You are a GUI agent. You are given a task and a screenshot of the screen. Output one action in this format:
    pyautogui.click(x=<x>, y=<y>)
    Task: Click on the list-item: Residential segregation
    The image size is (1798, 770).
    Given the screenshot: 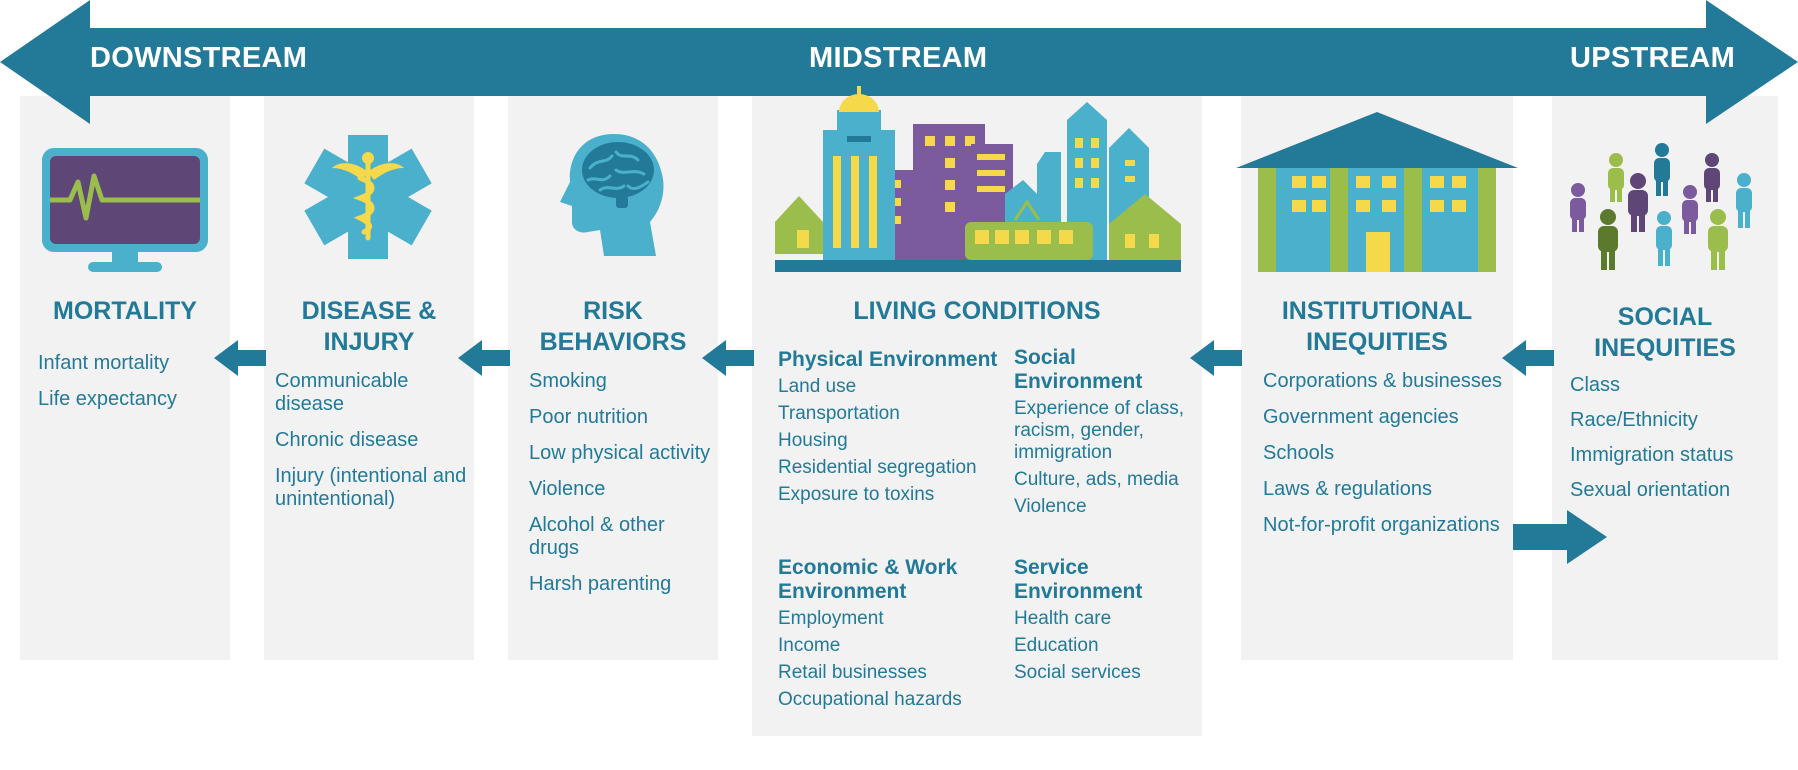 What is the action you would take?
    pyautogui.click(x=877, y=467)
    